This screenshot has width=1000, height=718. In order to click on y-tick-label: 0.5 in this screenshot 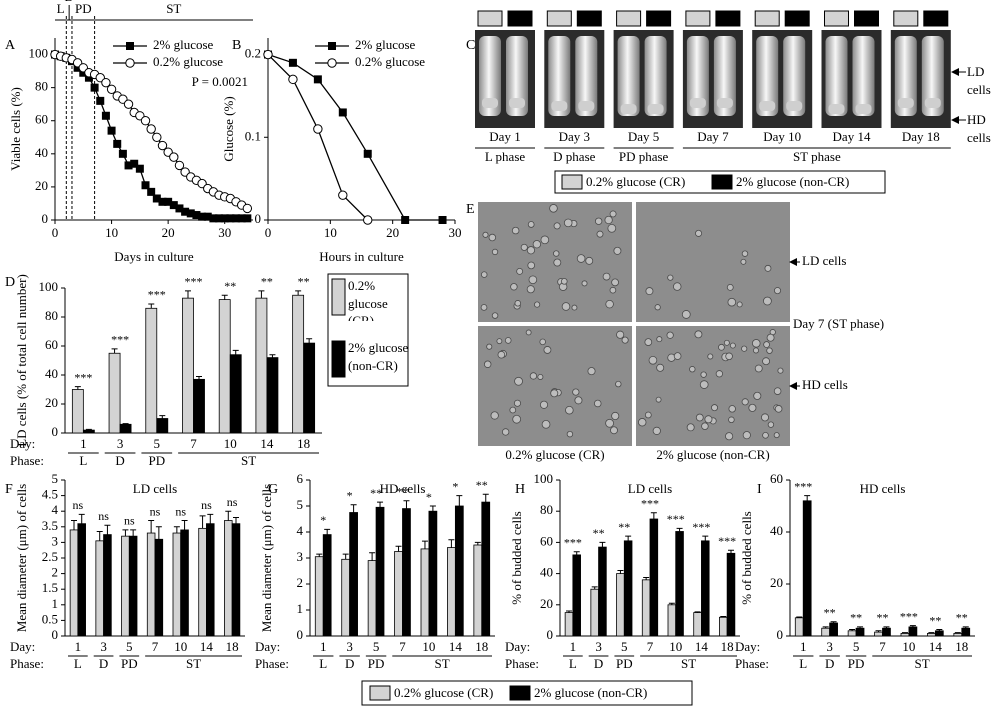, I will do `click(50, 618)`.